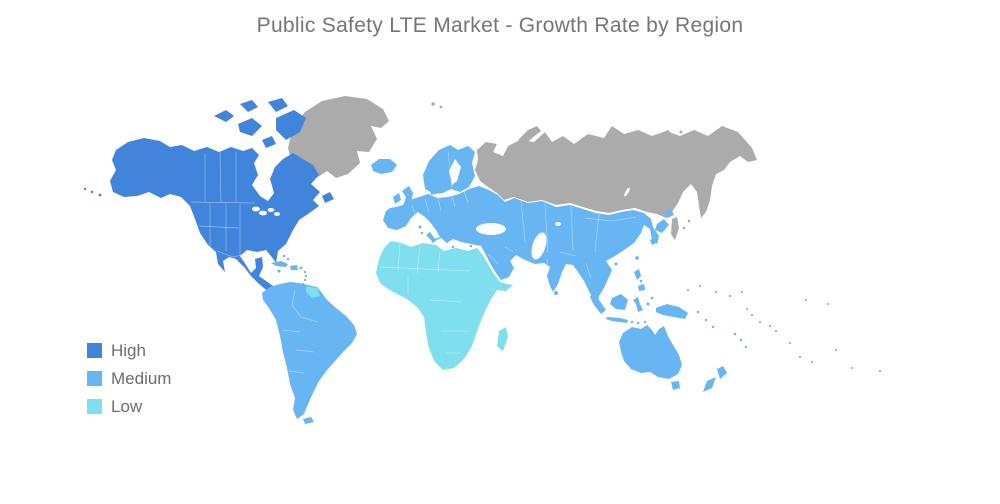 The width and height of the screenshot is (1000, 504). I want to click on region-southeast-asia-islands, so click(639, 297).